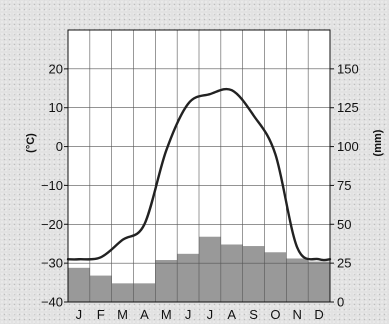 The height and width of the screenshot is (324, 389). I want to click on precipitation-tick-label: 150, so click(348, 68).